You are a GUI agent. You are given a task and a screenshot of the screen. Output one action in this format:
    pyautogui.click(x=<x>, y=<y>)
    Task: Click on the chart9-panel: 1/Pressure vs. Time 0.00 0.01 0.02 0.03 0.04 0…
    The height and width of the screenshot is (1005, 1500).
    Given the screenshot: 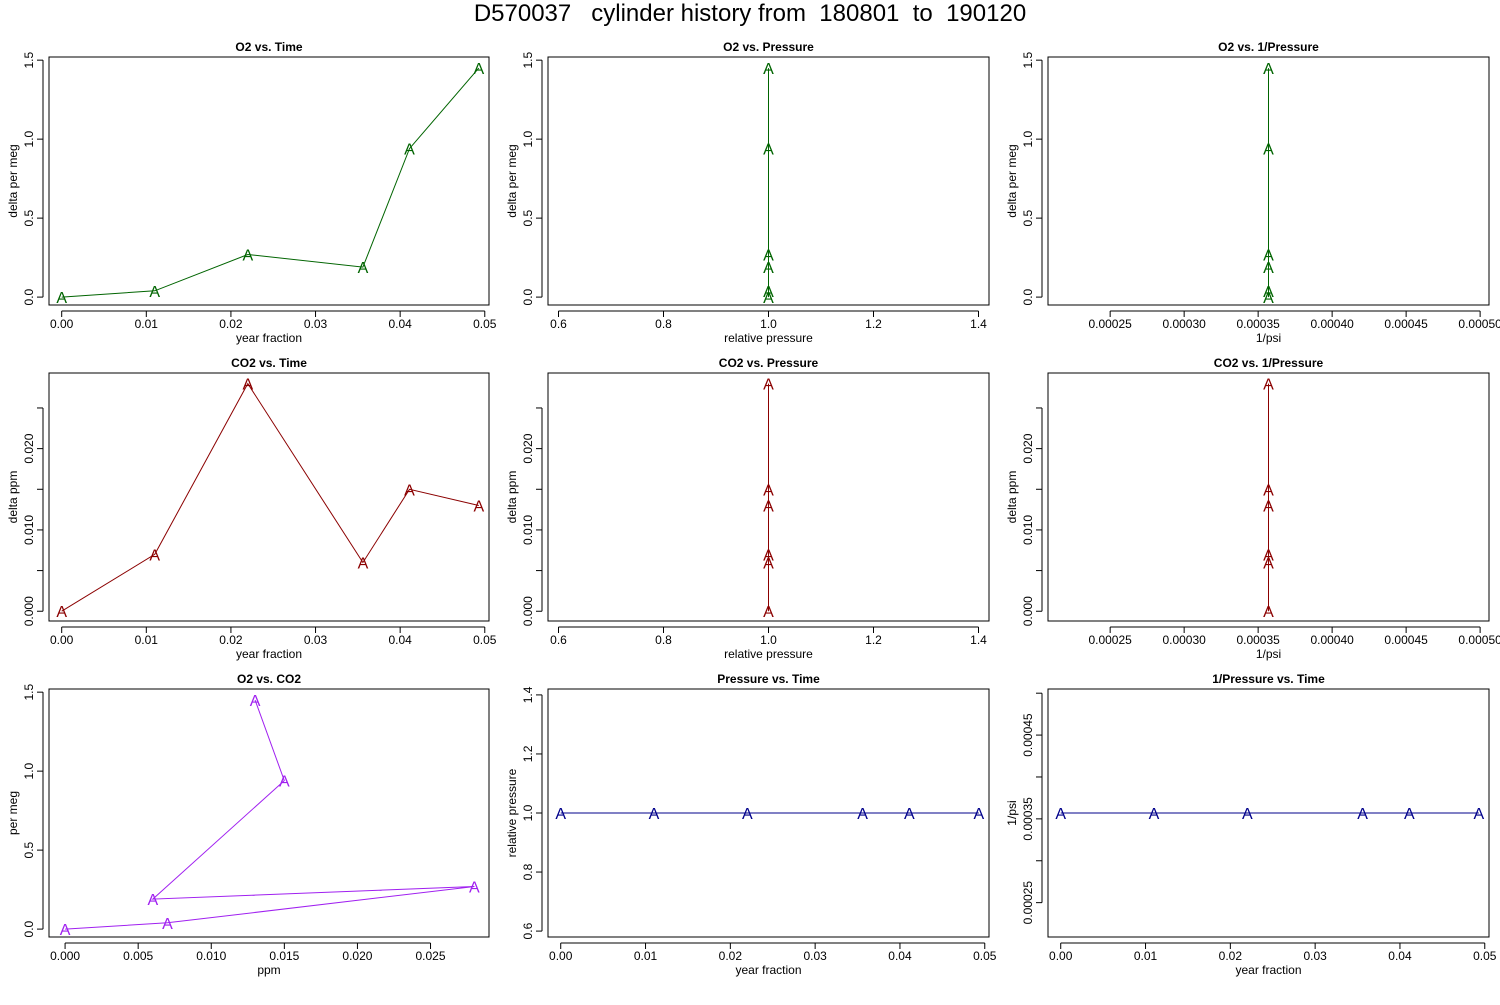 What is the action you would take?
    pyautogui.click(x=1251, y=824)
    